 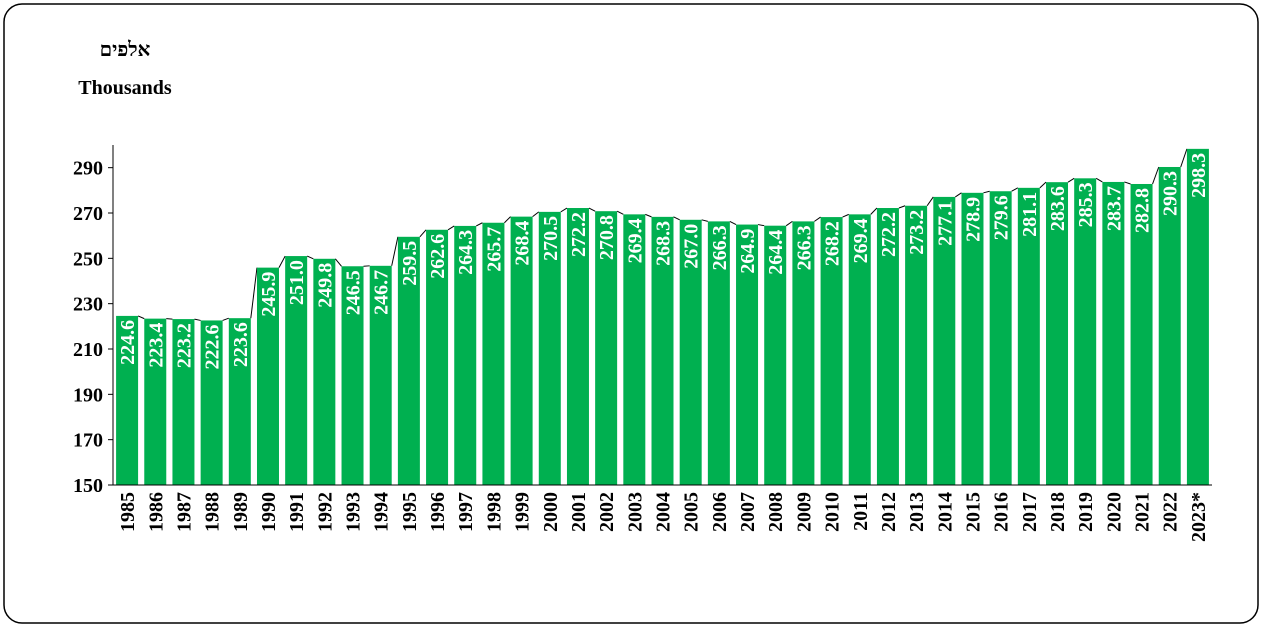 I want to click on axis-title: Thousands, so click(x=125, y=88).